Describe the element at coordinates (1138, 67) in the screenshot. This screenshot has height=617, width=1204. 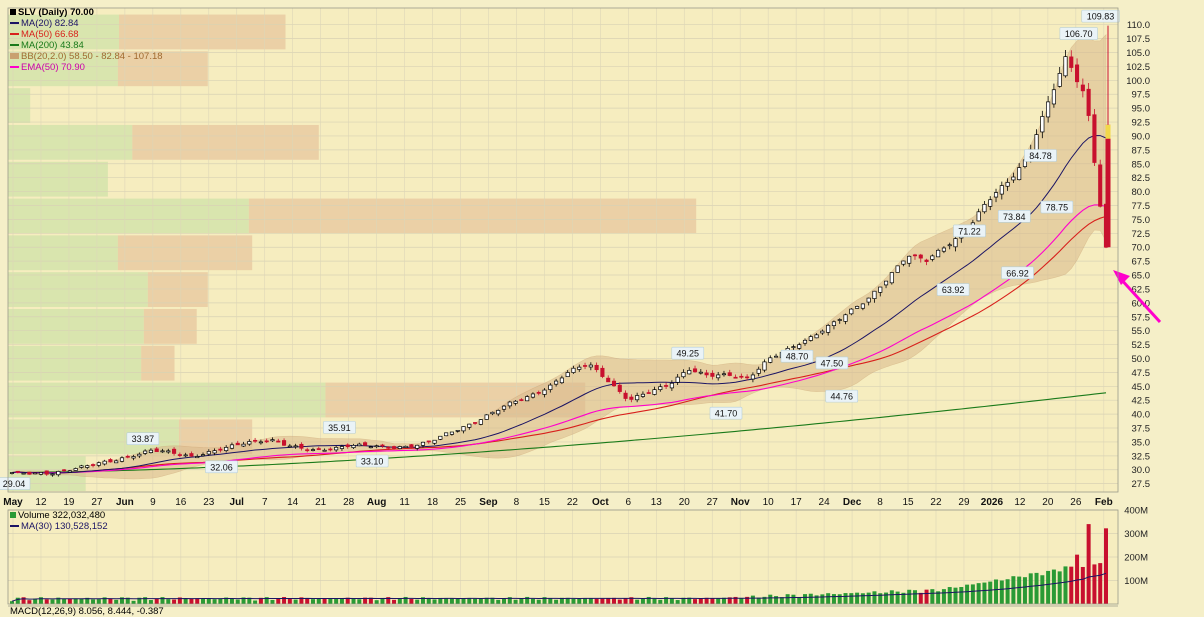
I see `y-tick-label: 102.5` at that location.